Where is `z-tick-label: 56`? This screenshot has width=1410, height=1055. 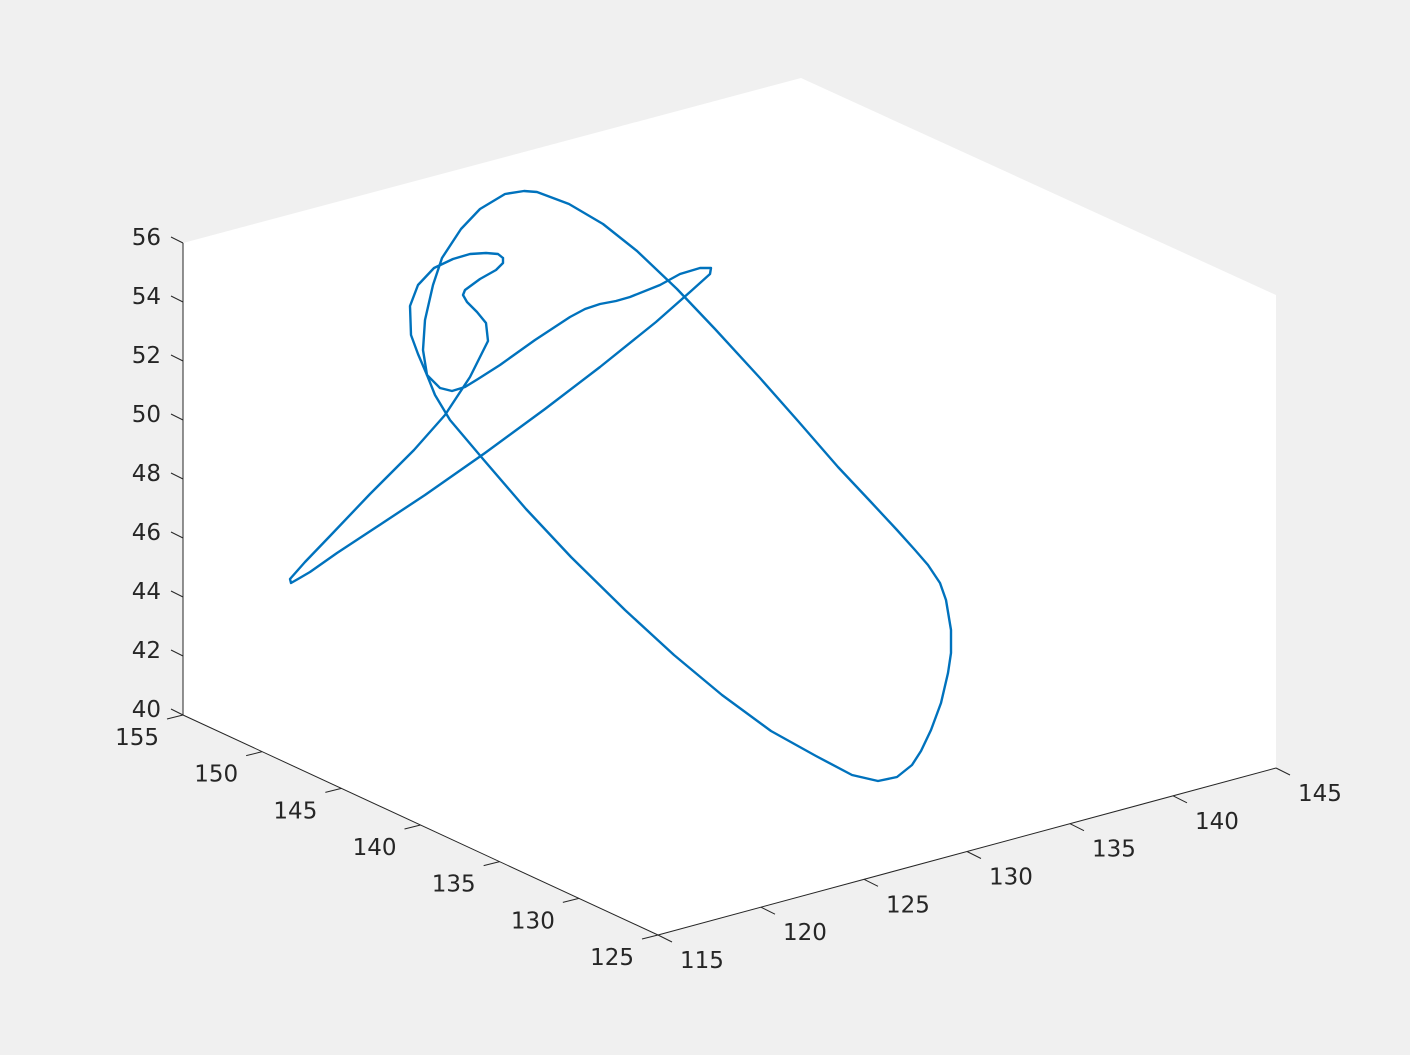
z-tick-label: 56 is located at coordinates (146, 238).